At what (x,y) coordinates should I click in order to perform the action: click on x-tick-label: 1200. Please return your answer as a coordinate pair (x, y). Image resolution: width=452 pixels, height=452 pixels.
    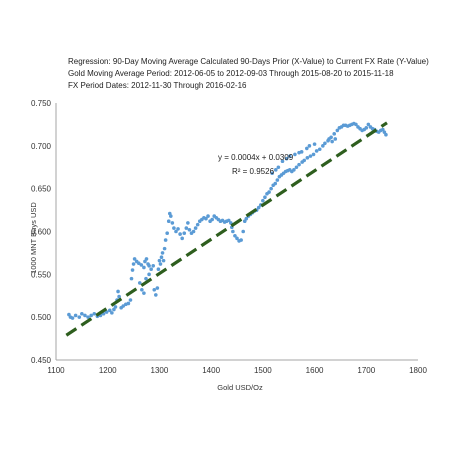
    Looking at the image, I should click on (108, 370).